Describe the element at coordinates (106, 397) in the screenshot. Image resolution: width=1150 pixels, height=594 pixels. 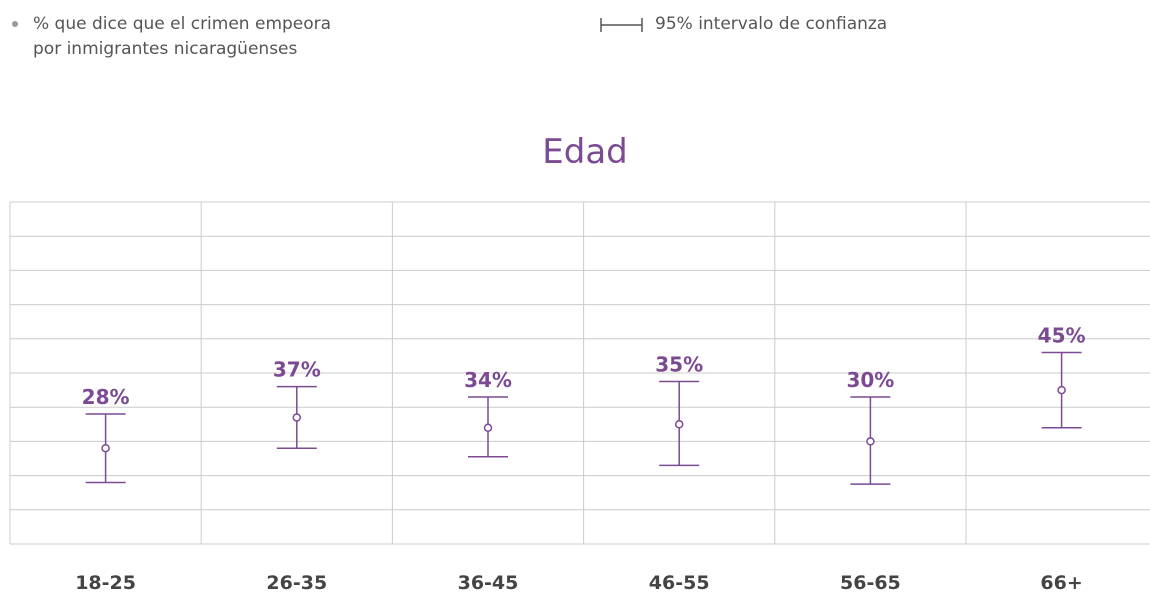
I see `value-label: 28%` at that location.